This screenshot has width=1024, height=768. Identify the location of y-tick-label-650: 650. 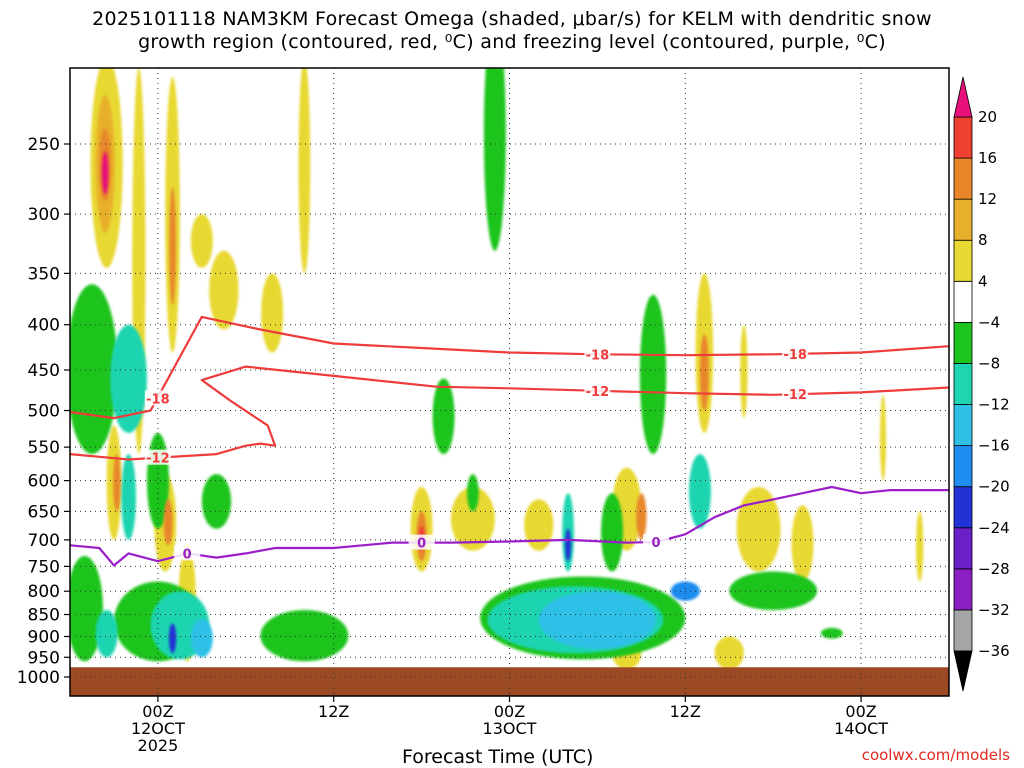
(44, 512).